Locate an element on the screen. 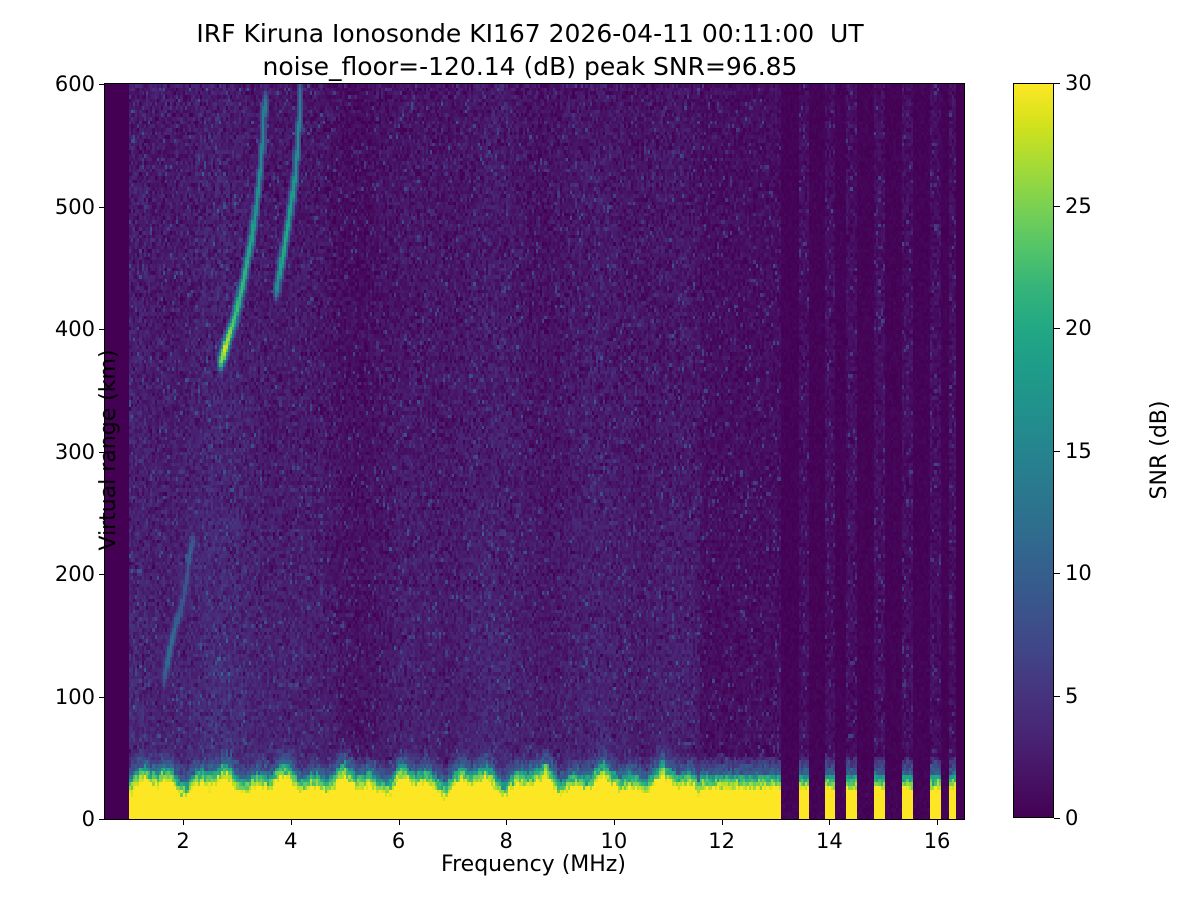 Image resolution: width=1200 pixels, height=900 pixels. x-tick-label: 8 is located at coordinates (506, 841).